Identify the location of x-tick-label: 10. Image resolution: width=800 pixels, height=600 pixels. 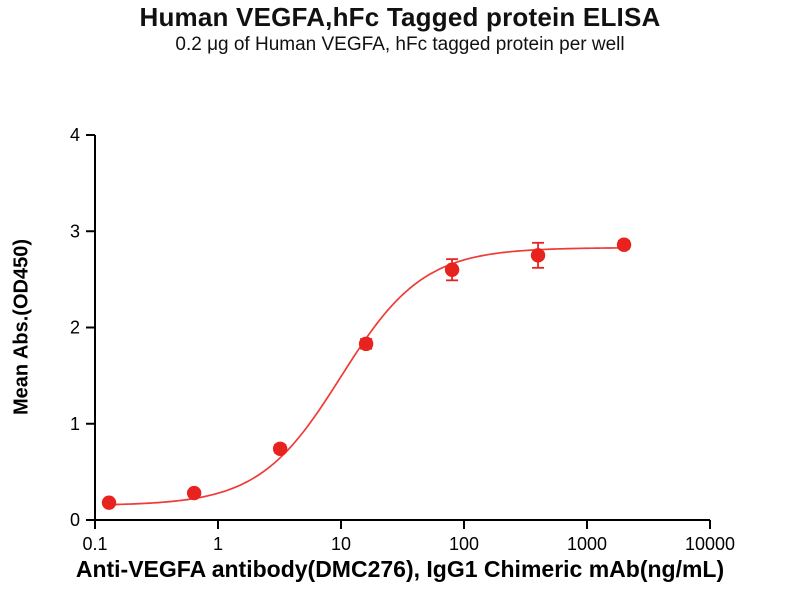
(341, 544).